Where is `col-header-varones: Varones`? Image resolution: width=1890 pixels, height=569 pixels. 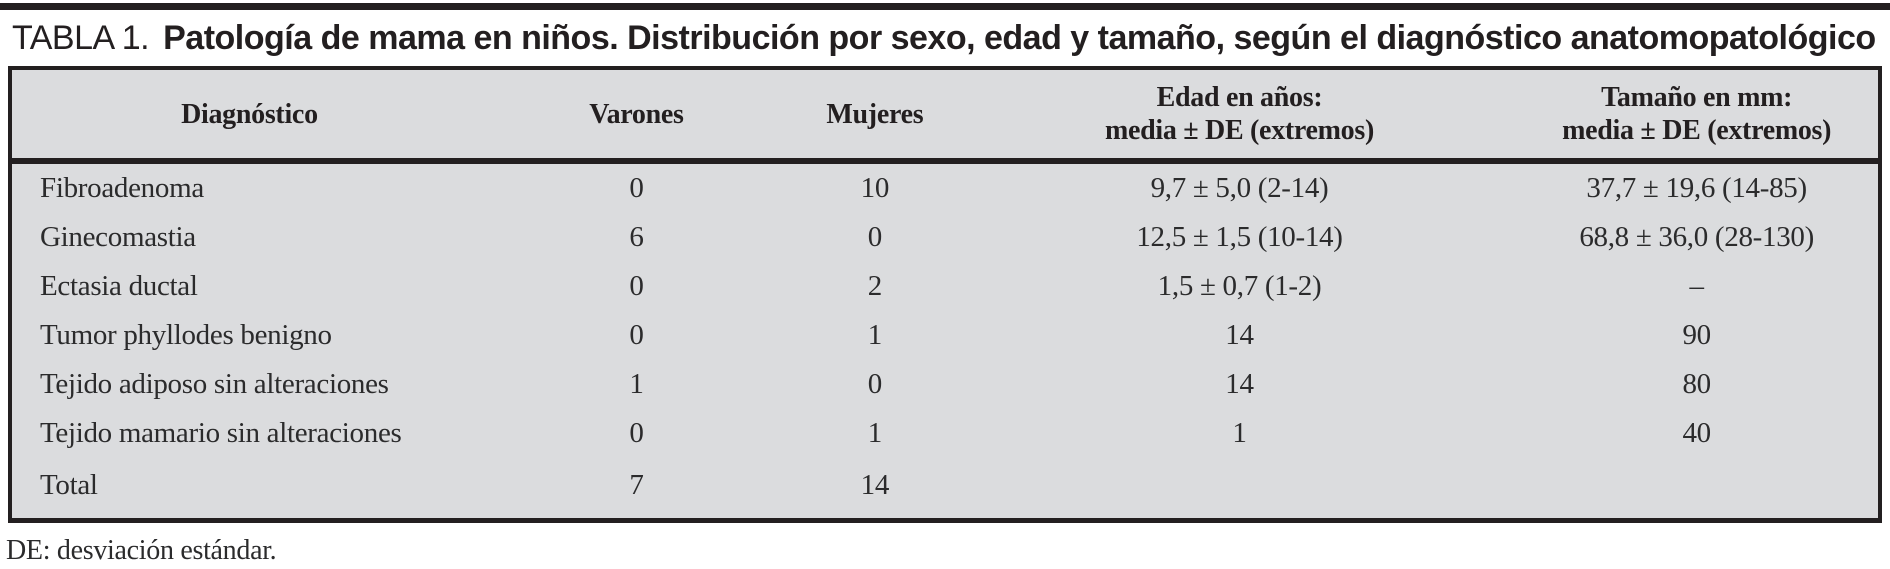
col-header-varones: Varones is located at coordinates (636, 116).